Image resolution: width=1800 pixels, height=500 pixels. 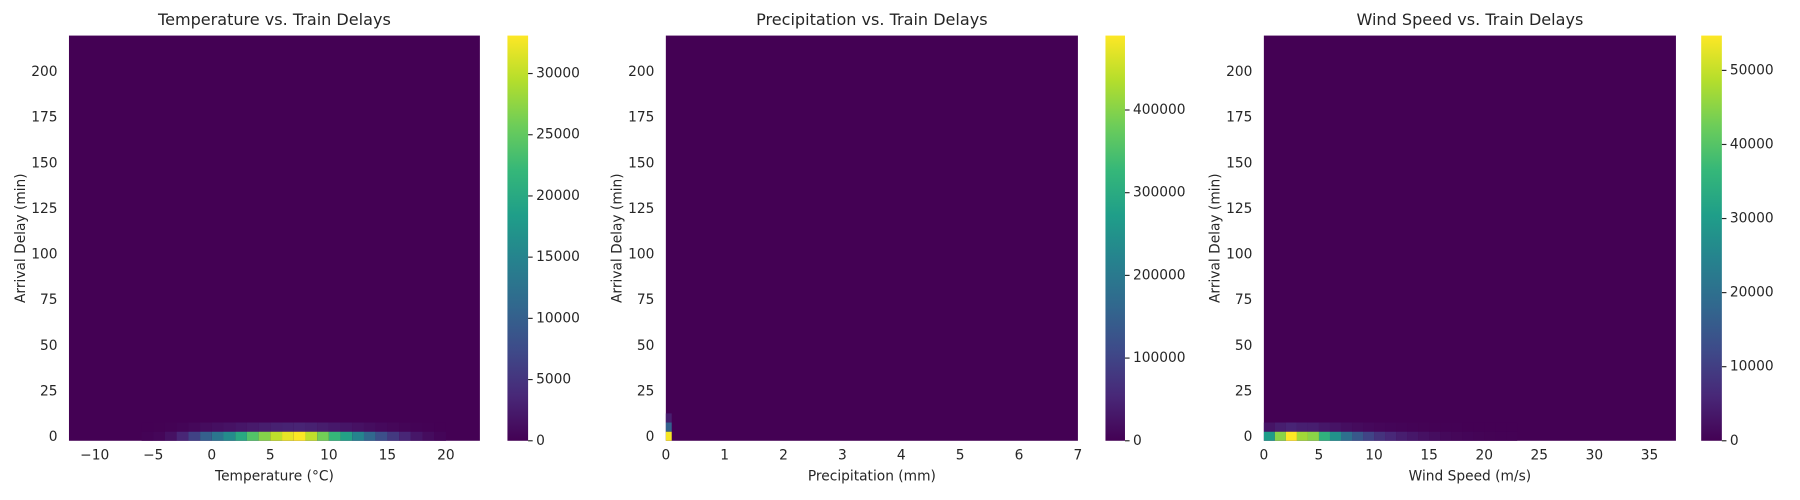 What do you see at coordinates (44, 118) in the screenshot?
I see `y-tick-label: 175` at bounding box center [44, 118].